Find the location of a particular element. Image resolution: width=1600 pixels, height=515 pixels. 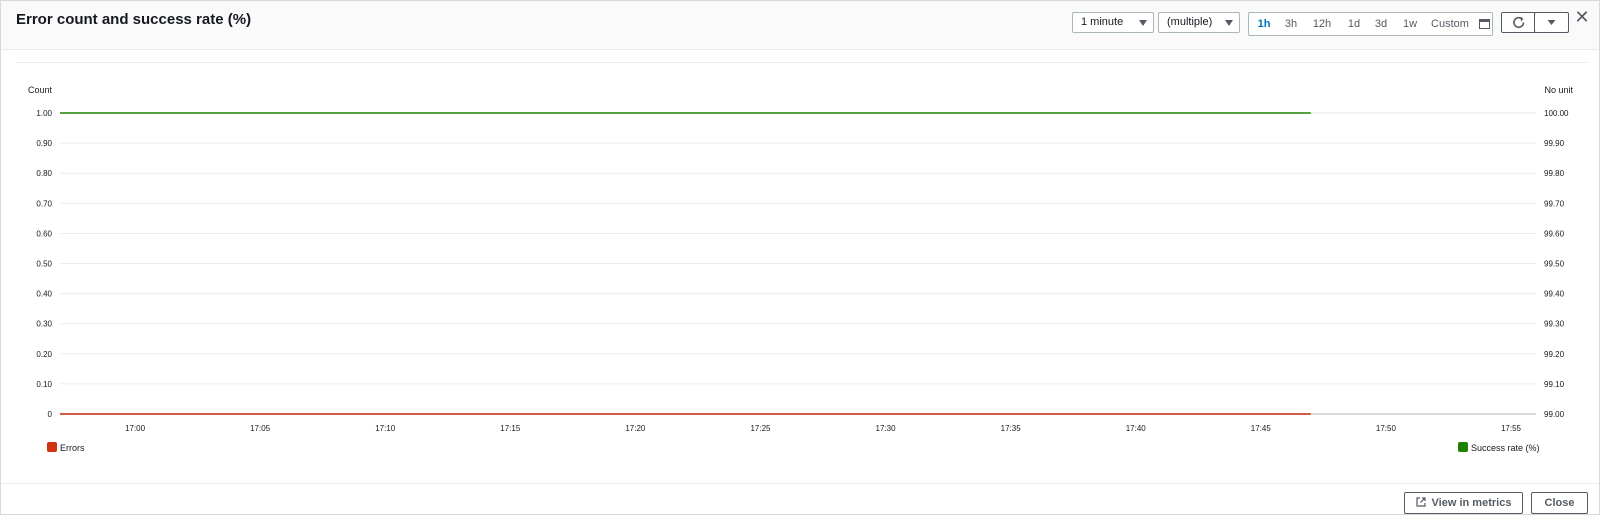

x-tick-label: 17:15 is located at coordinates (510, 428).